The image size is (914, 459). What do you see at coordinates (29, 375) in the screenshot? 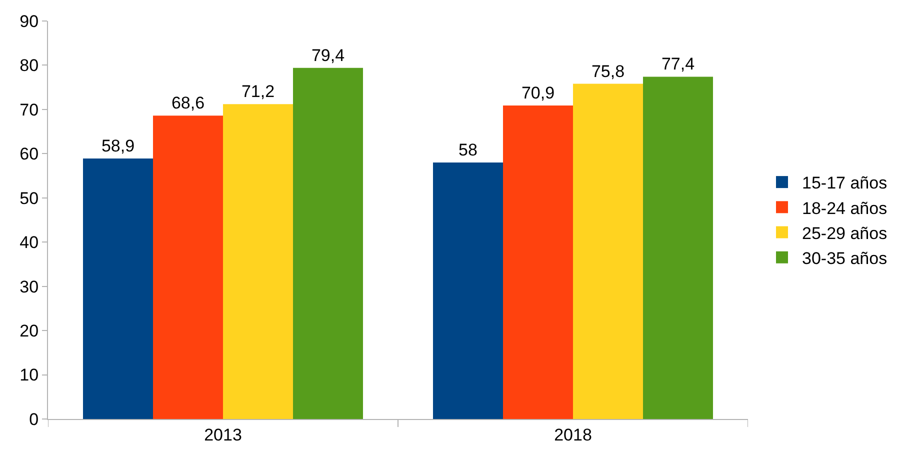
I see `y-tick-label: 10` at bounding box center [29, 375].